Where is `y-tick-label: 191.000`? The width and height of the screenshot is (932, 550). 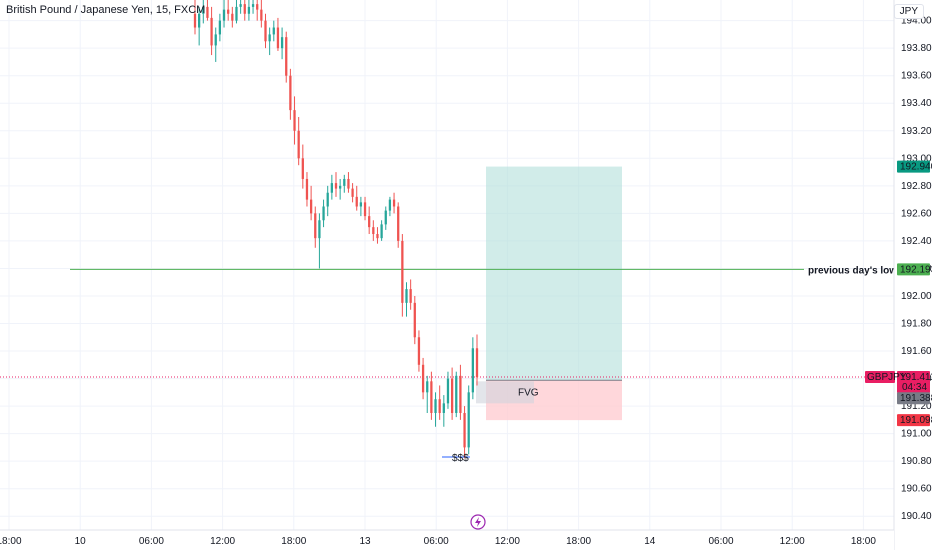
y-tick-label: 191.000 is located at coordinates (916, 434).